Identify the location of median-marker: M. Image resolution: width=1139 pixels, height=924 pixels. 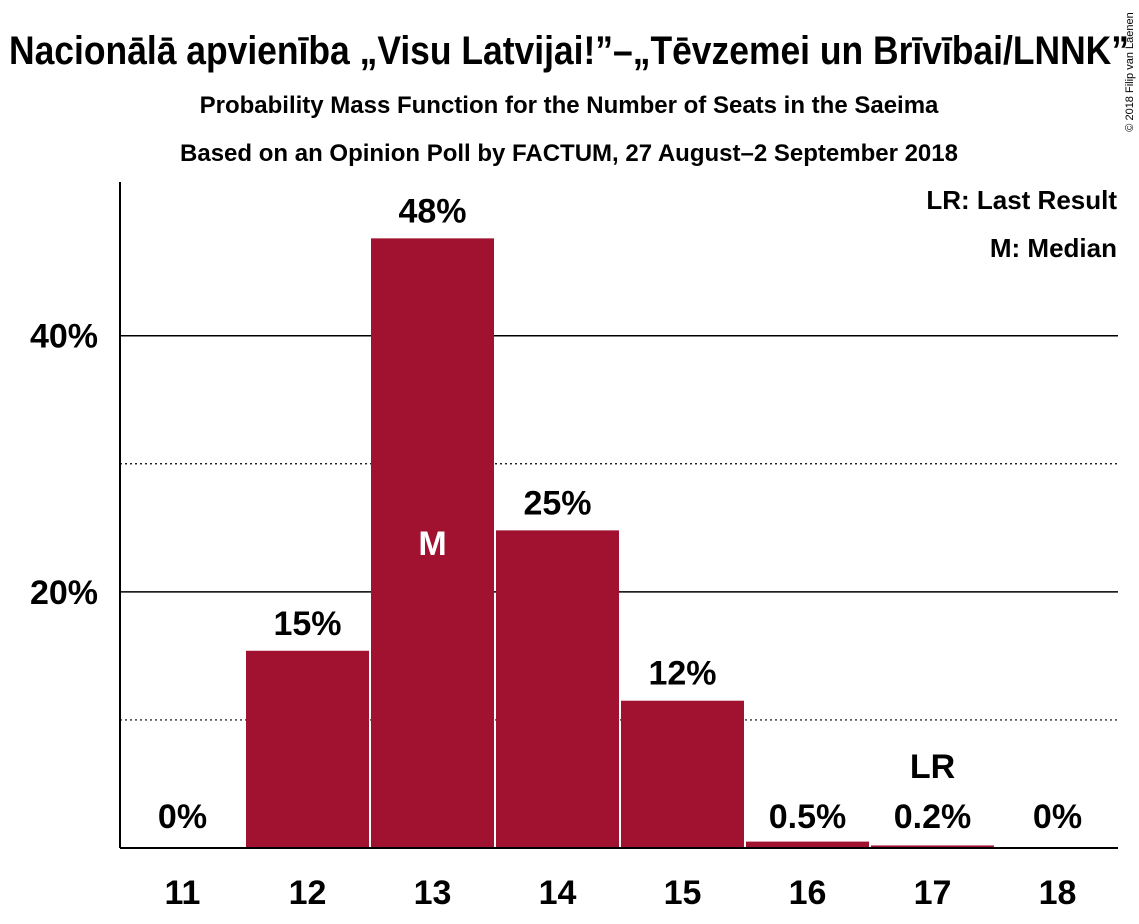
(432, 544).